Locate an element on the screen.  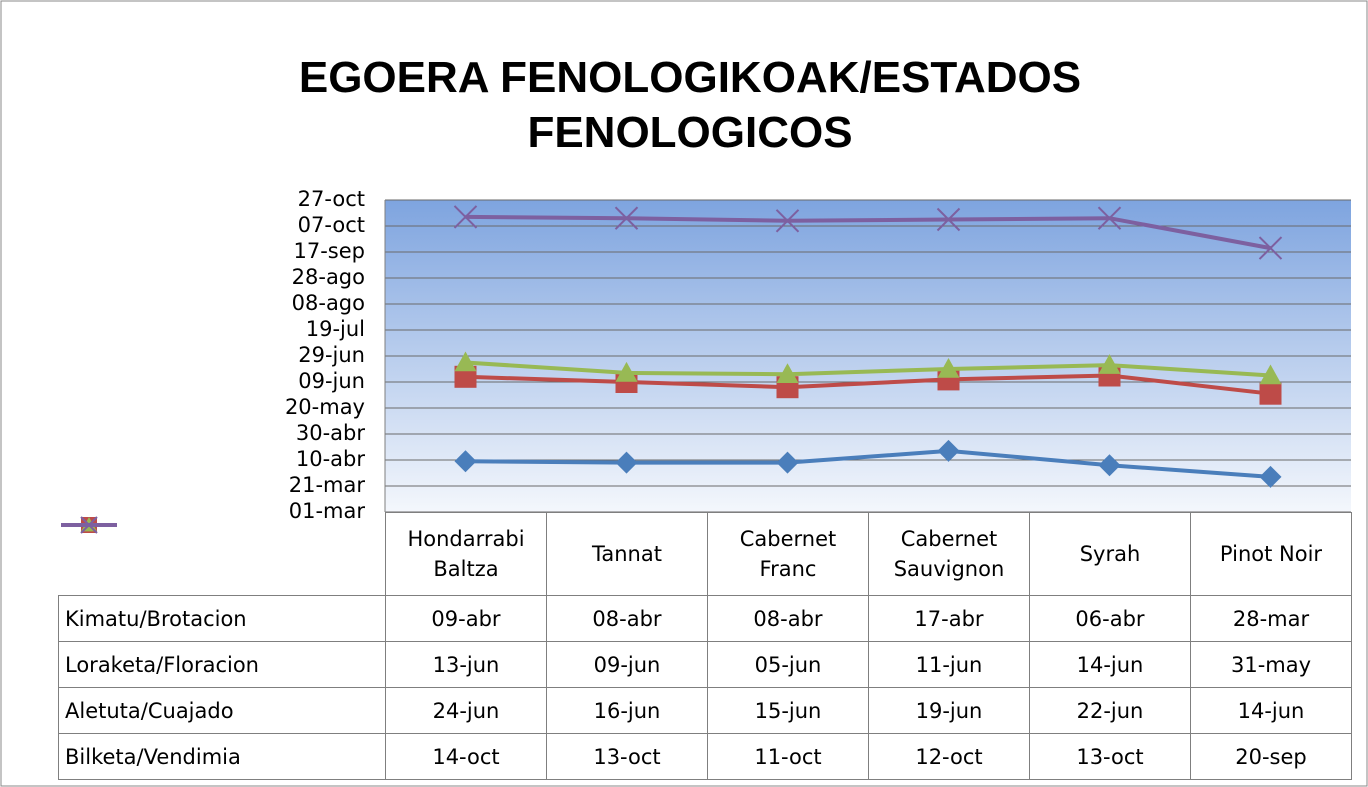
data-label: 11-jun is located at coordinates (949, 664).